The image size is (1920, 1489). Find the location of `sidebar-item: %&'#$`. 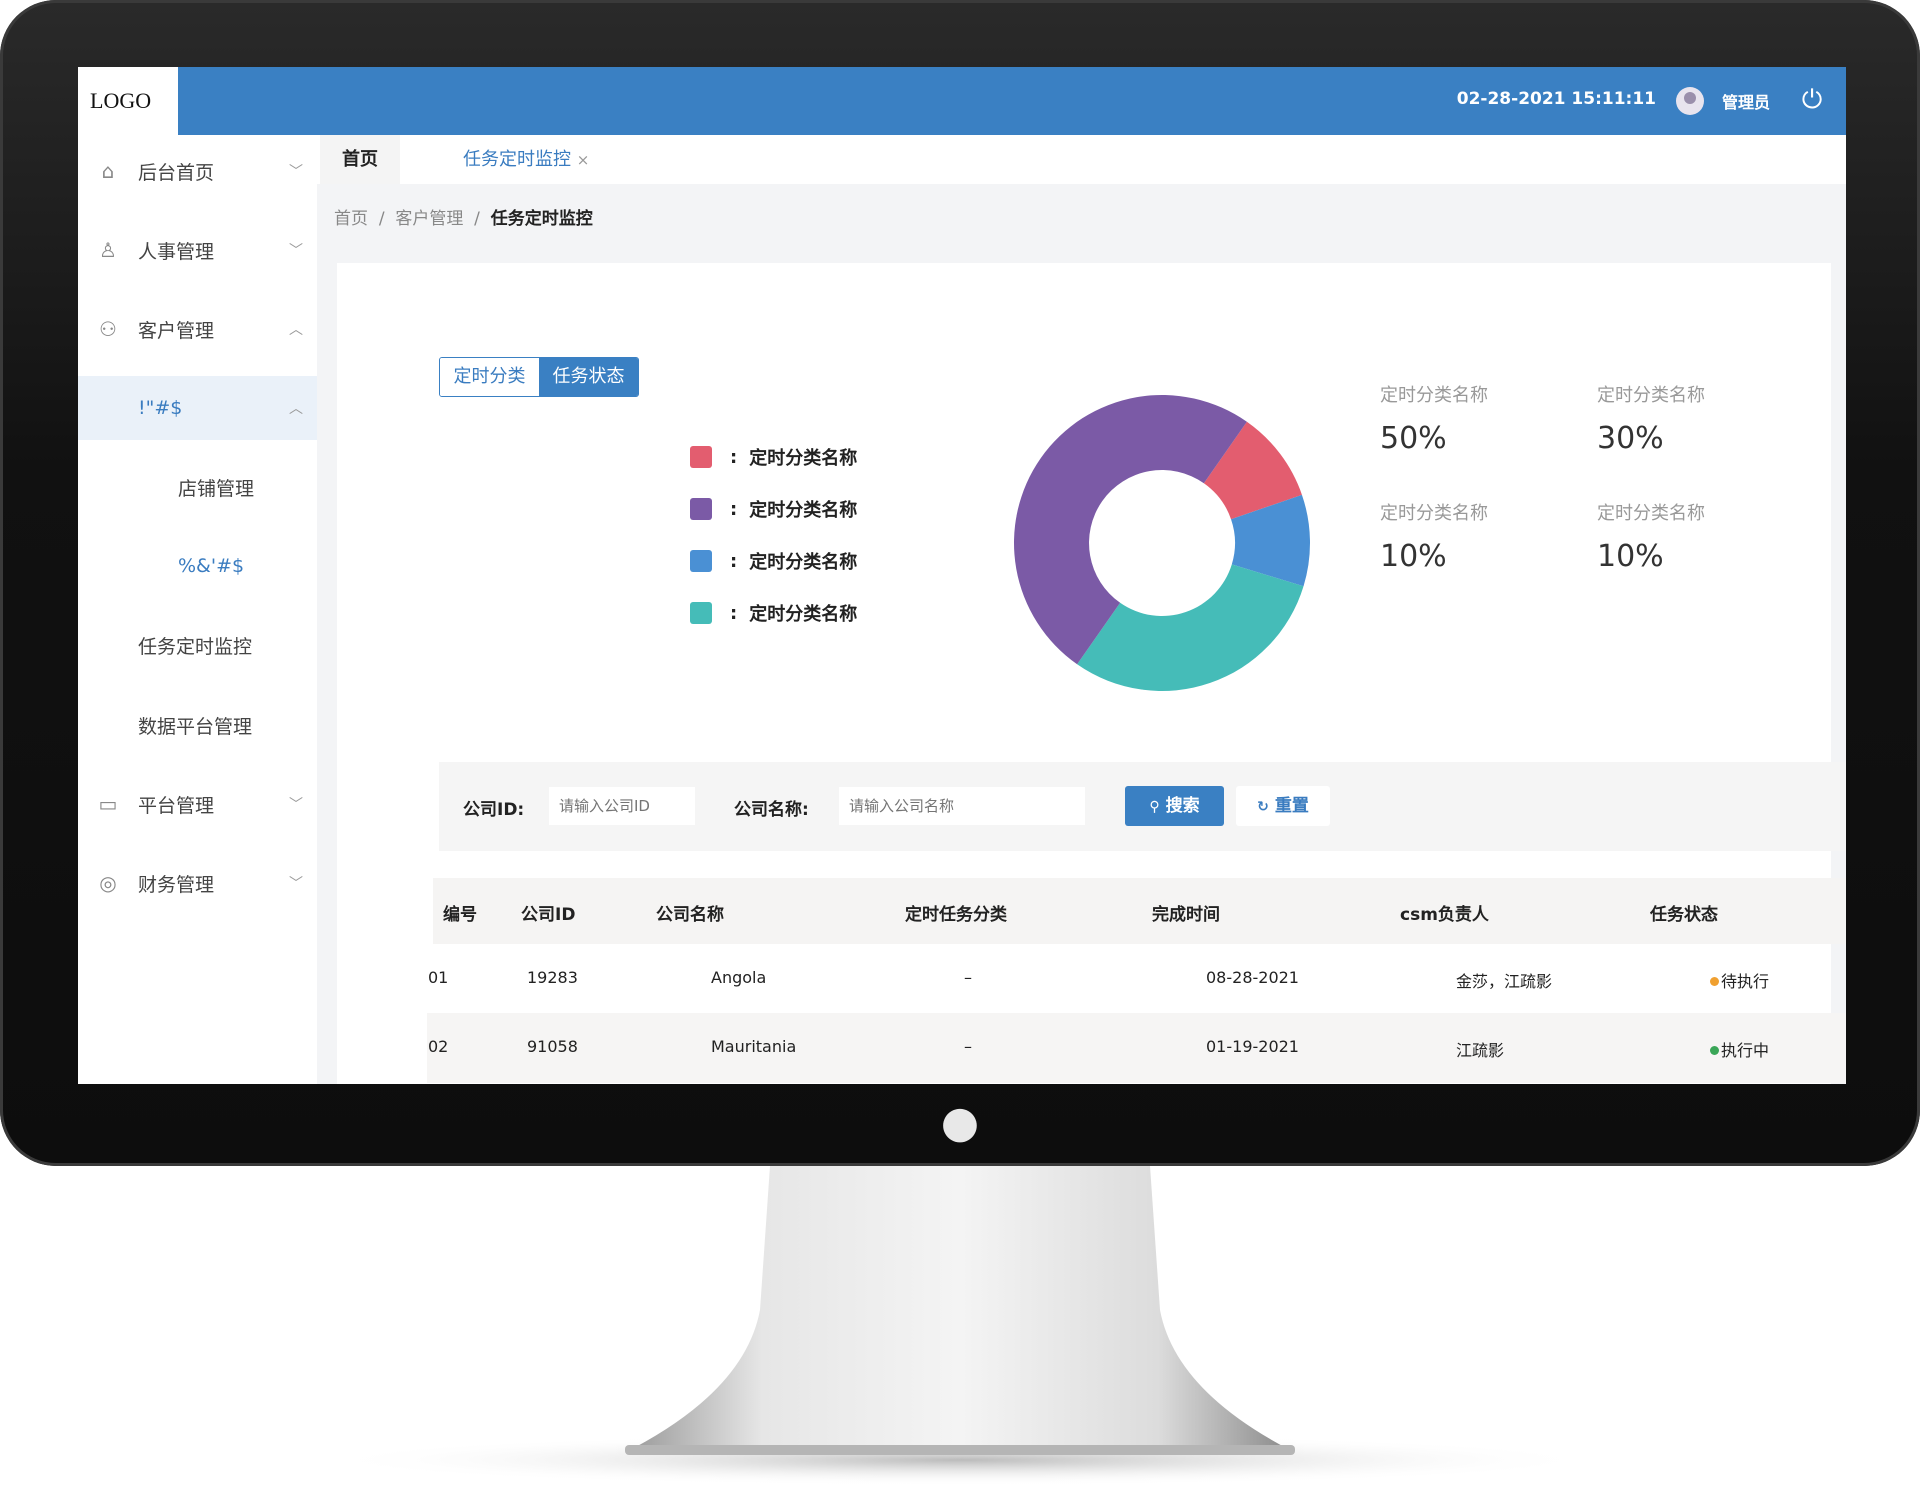

sidebar-item: %&'#$ is located at coordinates (197, 566).